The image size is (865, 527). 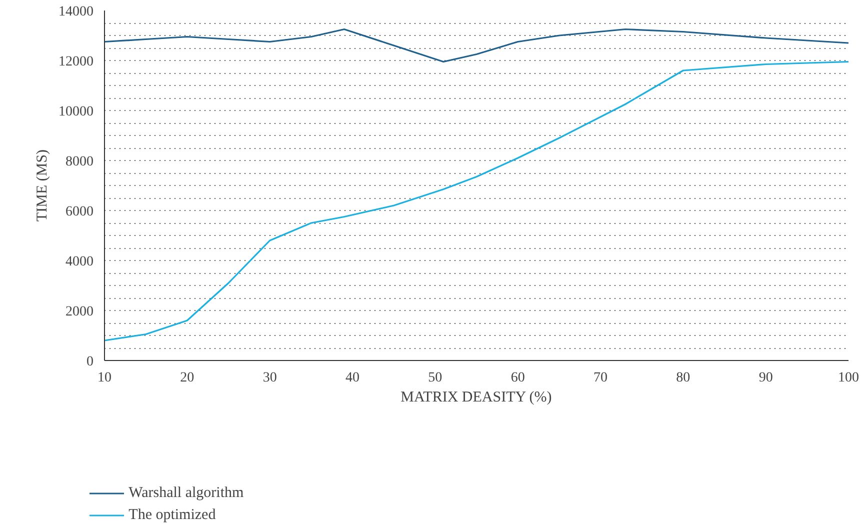 What do you see at coordinates (42, 185) in the screenshot?
I see `y-axis-title: TIME (MS)` at bounding box center [42, 185].